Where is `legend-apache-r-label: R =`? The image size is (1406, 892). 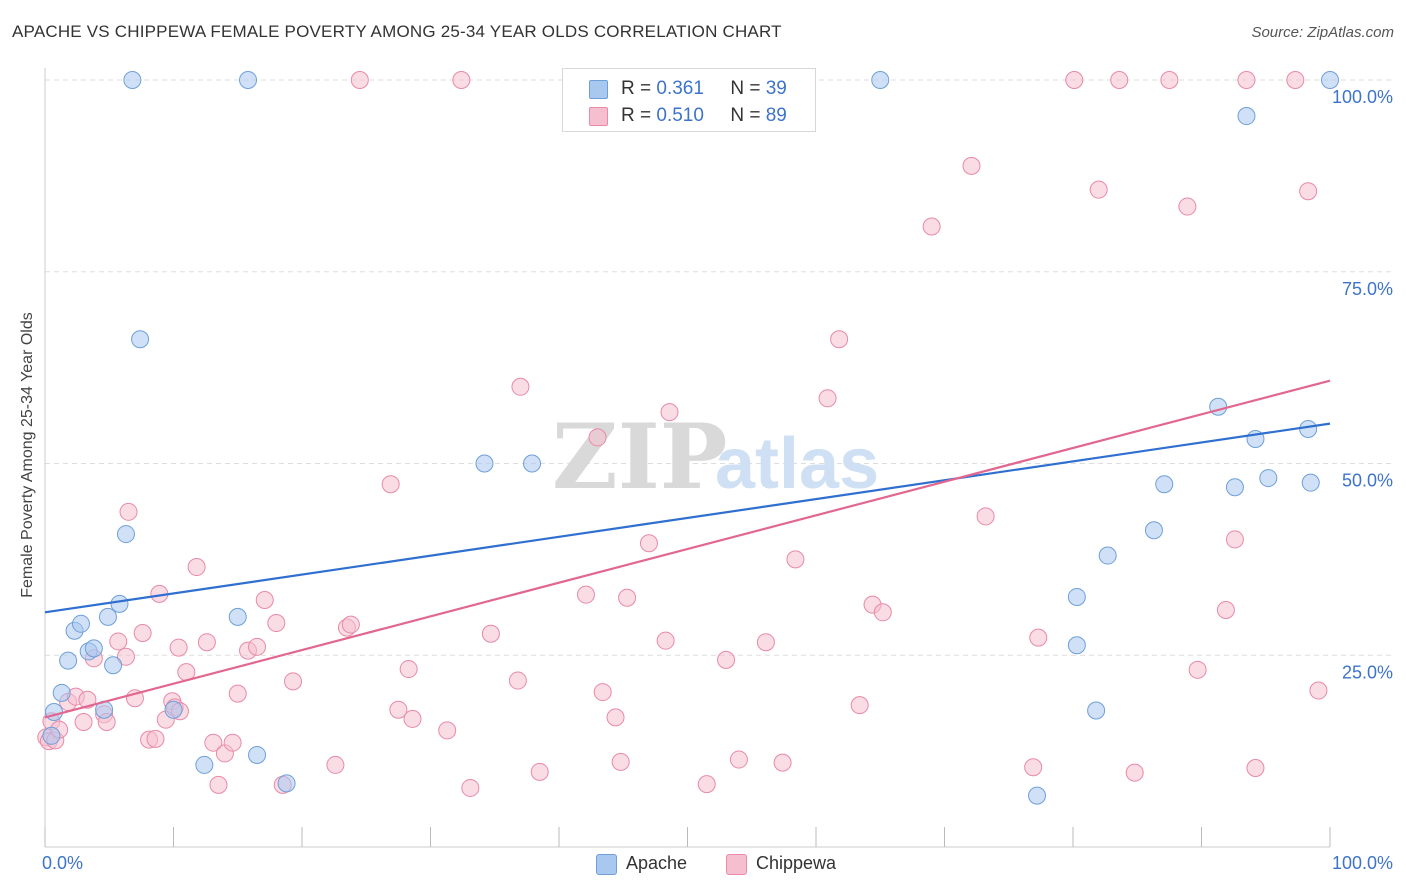
legend-apache-r-label: R = is located at coordinates (636, 88).